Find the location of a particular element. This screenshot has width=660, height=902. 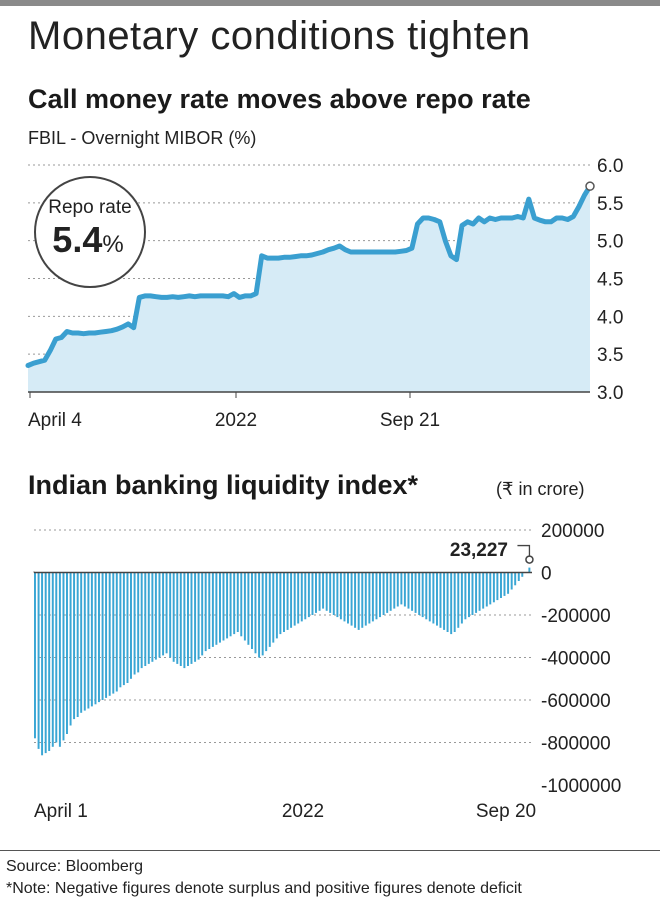

repo-rate-badge is located at coordinates (90, 232).